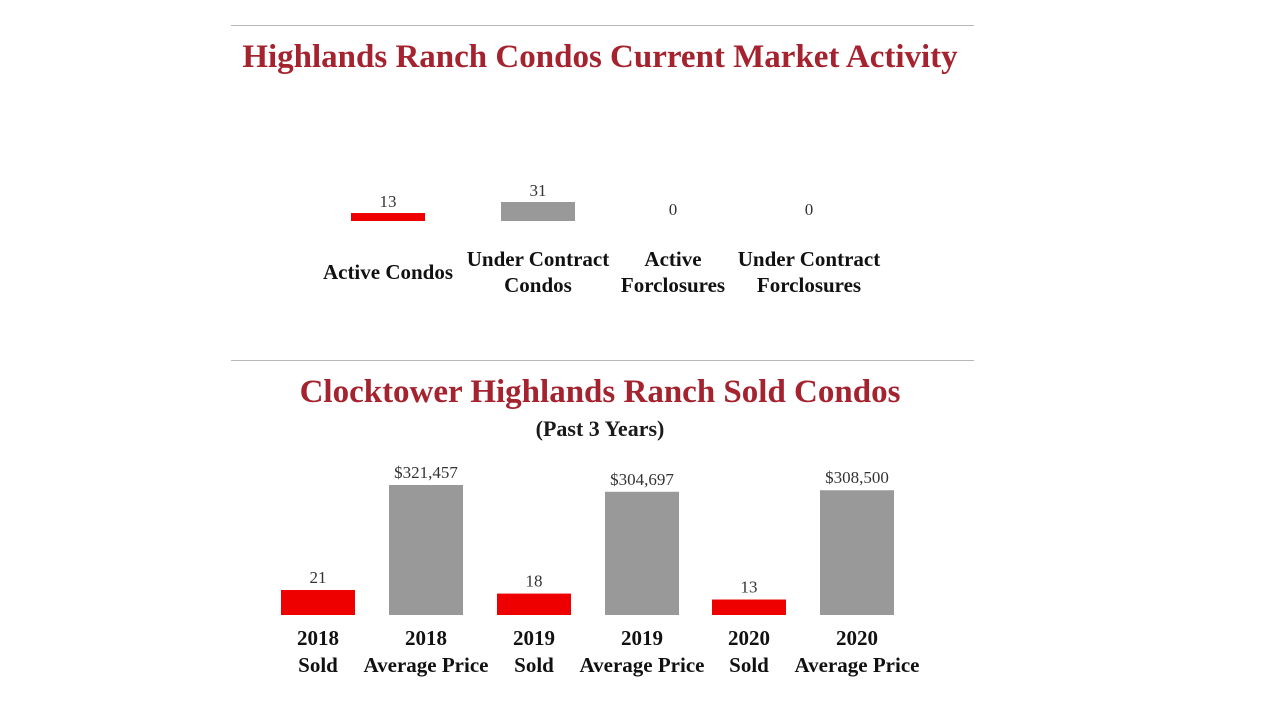  I want to click on sold-condos-subheading: (Past 3 Years), so click(600, 428).